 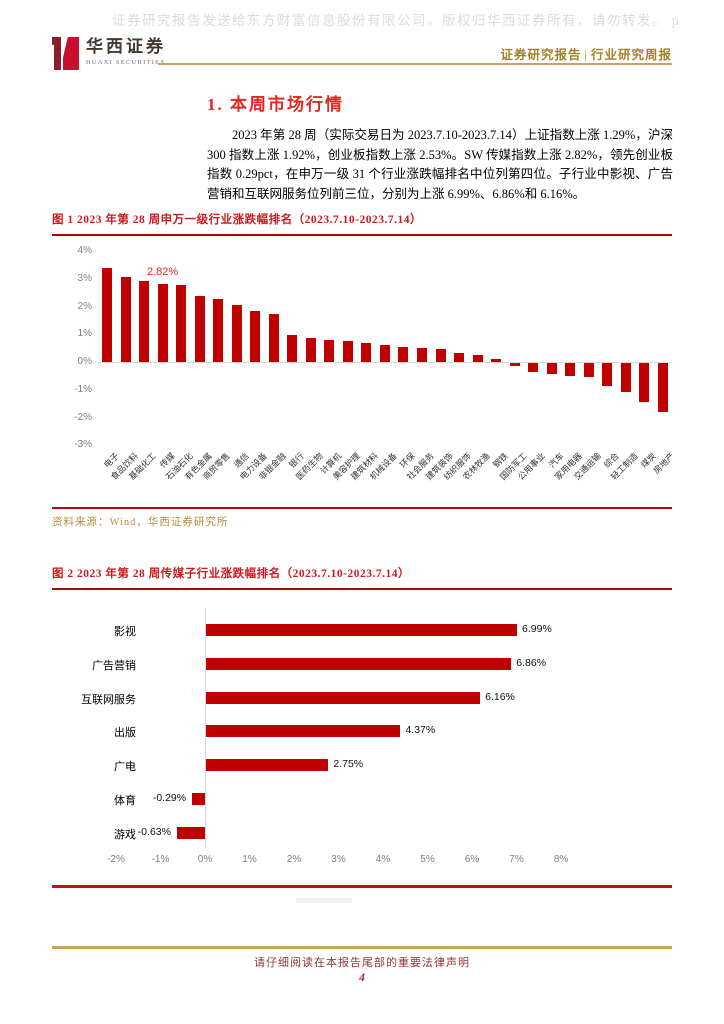 I want to click on category-label-出版: 出版, so click(x=125, y=733).